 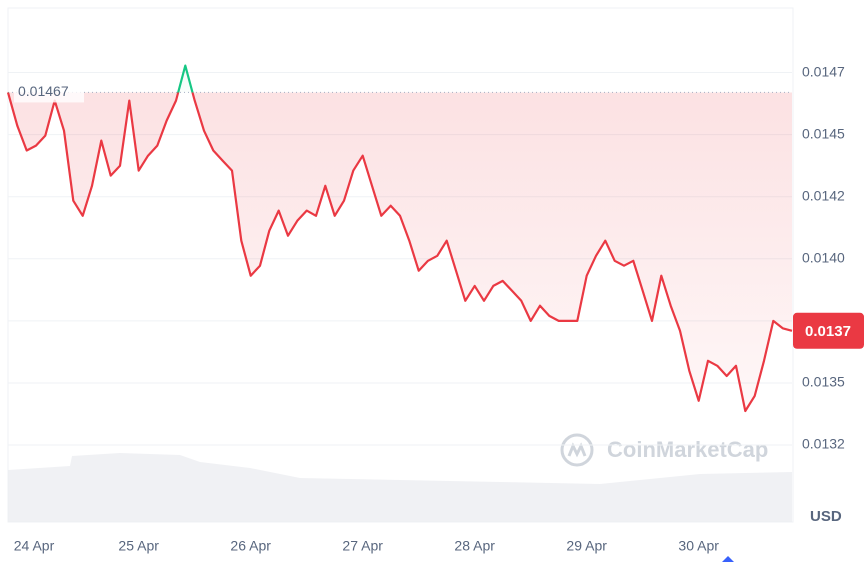 I want to click on x-tick-label: 24 Apr, so click(x=34, y=546).